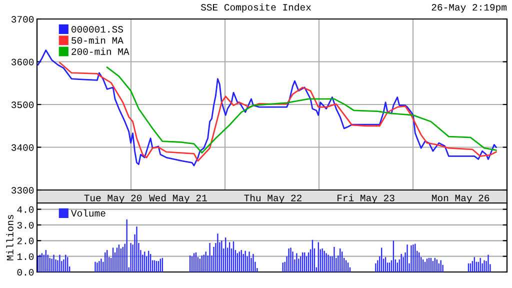  What do you see at coordinates (25, 209) in the screenshot?
I see `y-tick-label: 4.0` at bounding box center [25, 209].